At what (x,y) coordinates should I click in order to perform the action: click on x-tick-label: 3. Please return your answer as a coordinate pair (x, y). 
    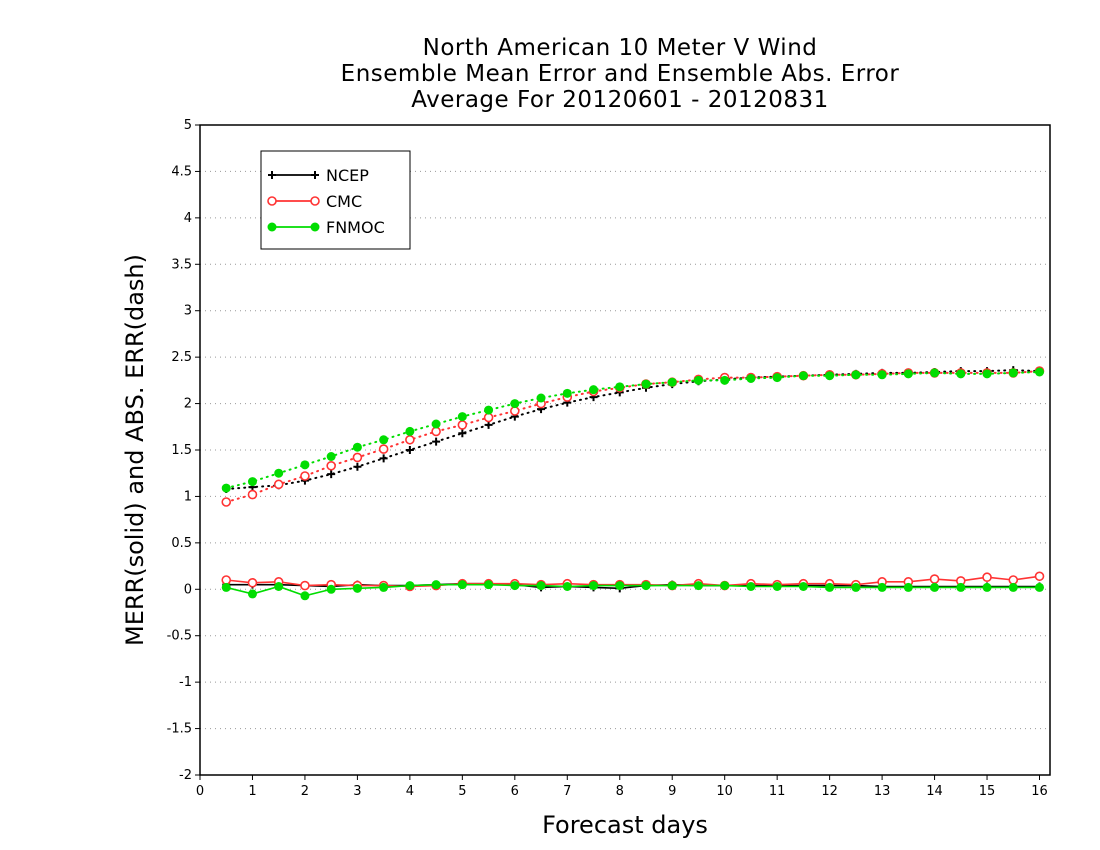
    Looking at the image, I should click on (357, 791).